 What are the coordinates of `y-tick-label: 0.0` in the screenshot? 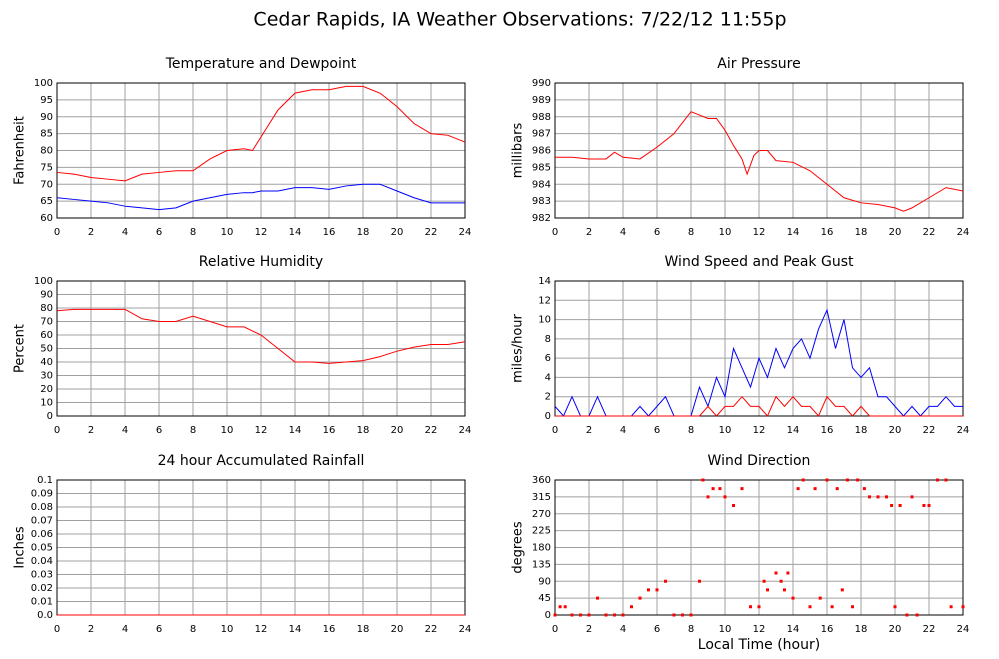 It's located at (45, 615).